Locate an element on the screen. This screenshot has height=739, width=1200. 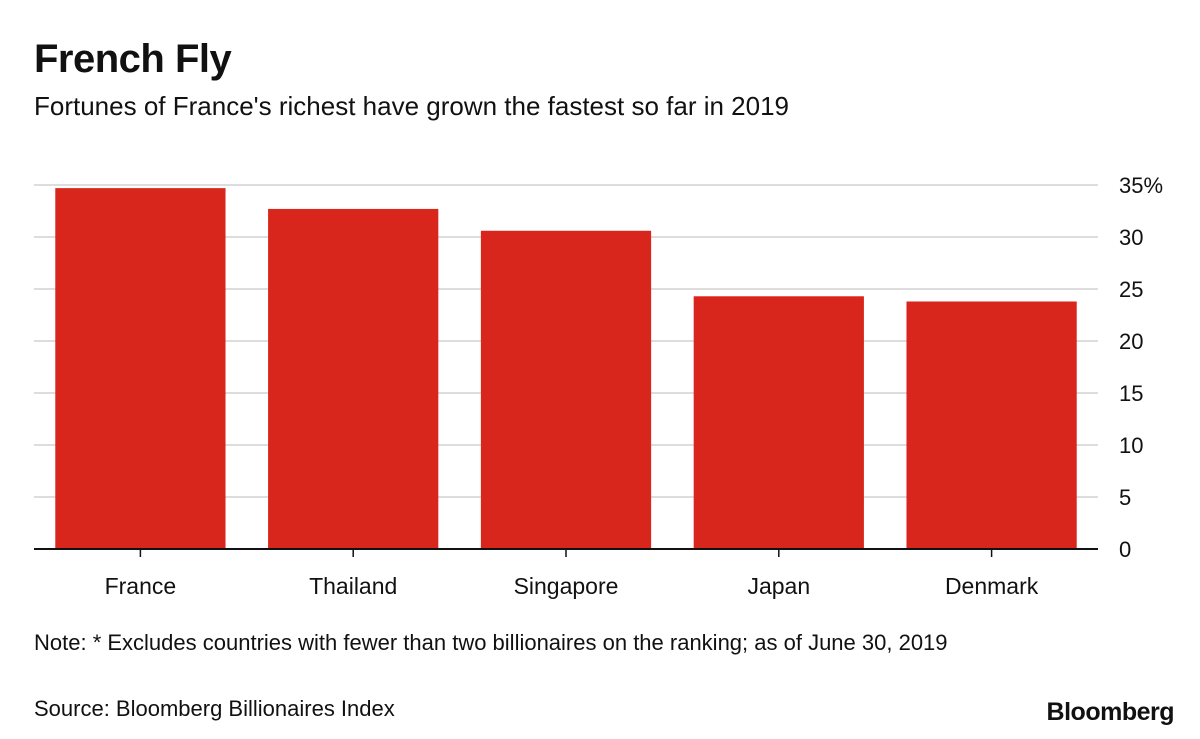
x-tick-label: Singapore is located at coordinates (566, 586).